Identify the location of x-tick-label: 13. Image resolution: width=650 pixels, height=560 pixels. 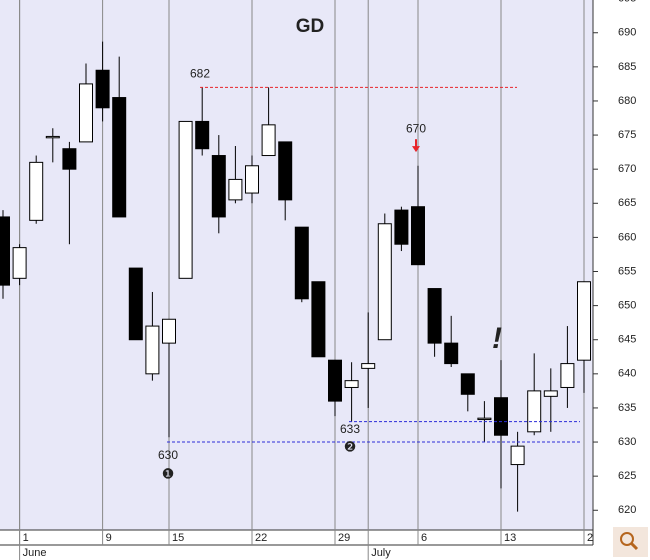
(510, 538).